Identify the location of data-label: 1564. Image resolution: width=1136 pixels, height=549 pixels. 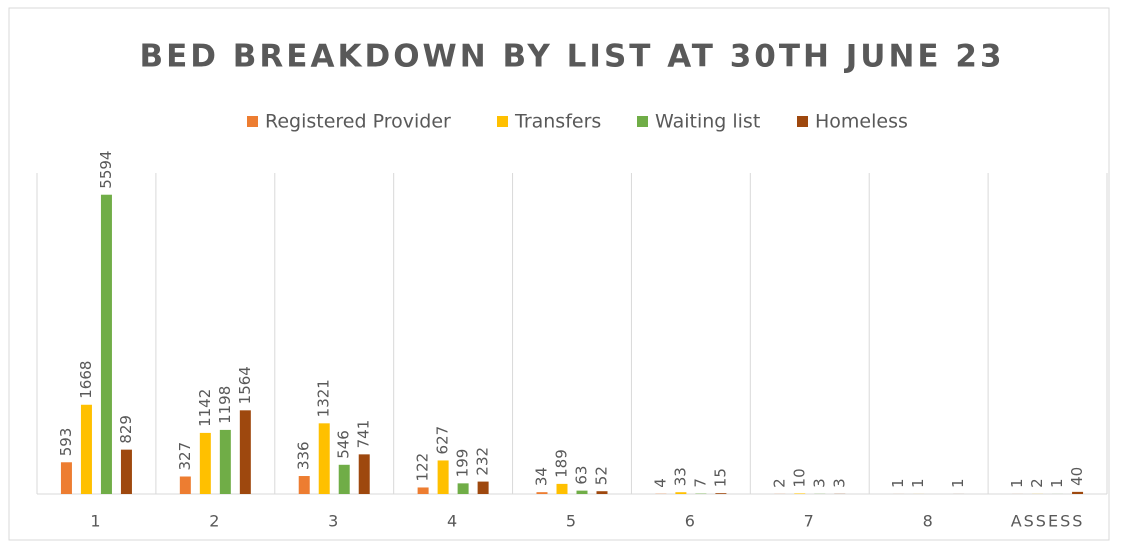
(245, 385).